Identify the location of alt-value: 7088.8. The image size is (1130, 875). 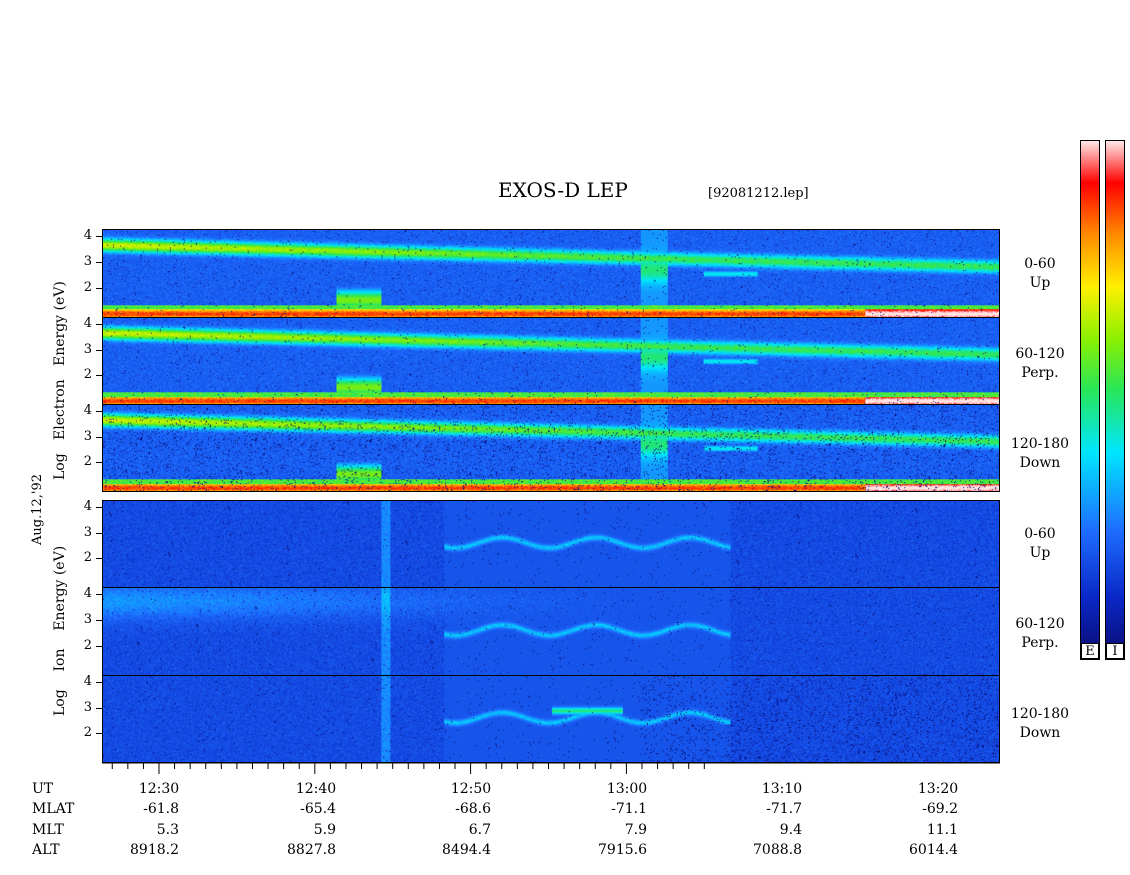
(777, 850).